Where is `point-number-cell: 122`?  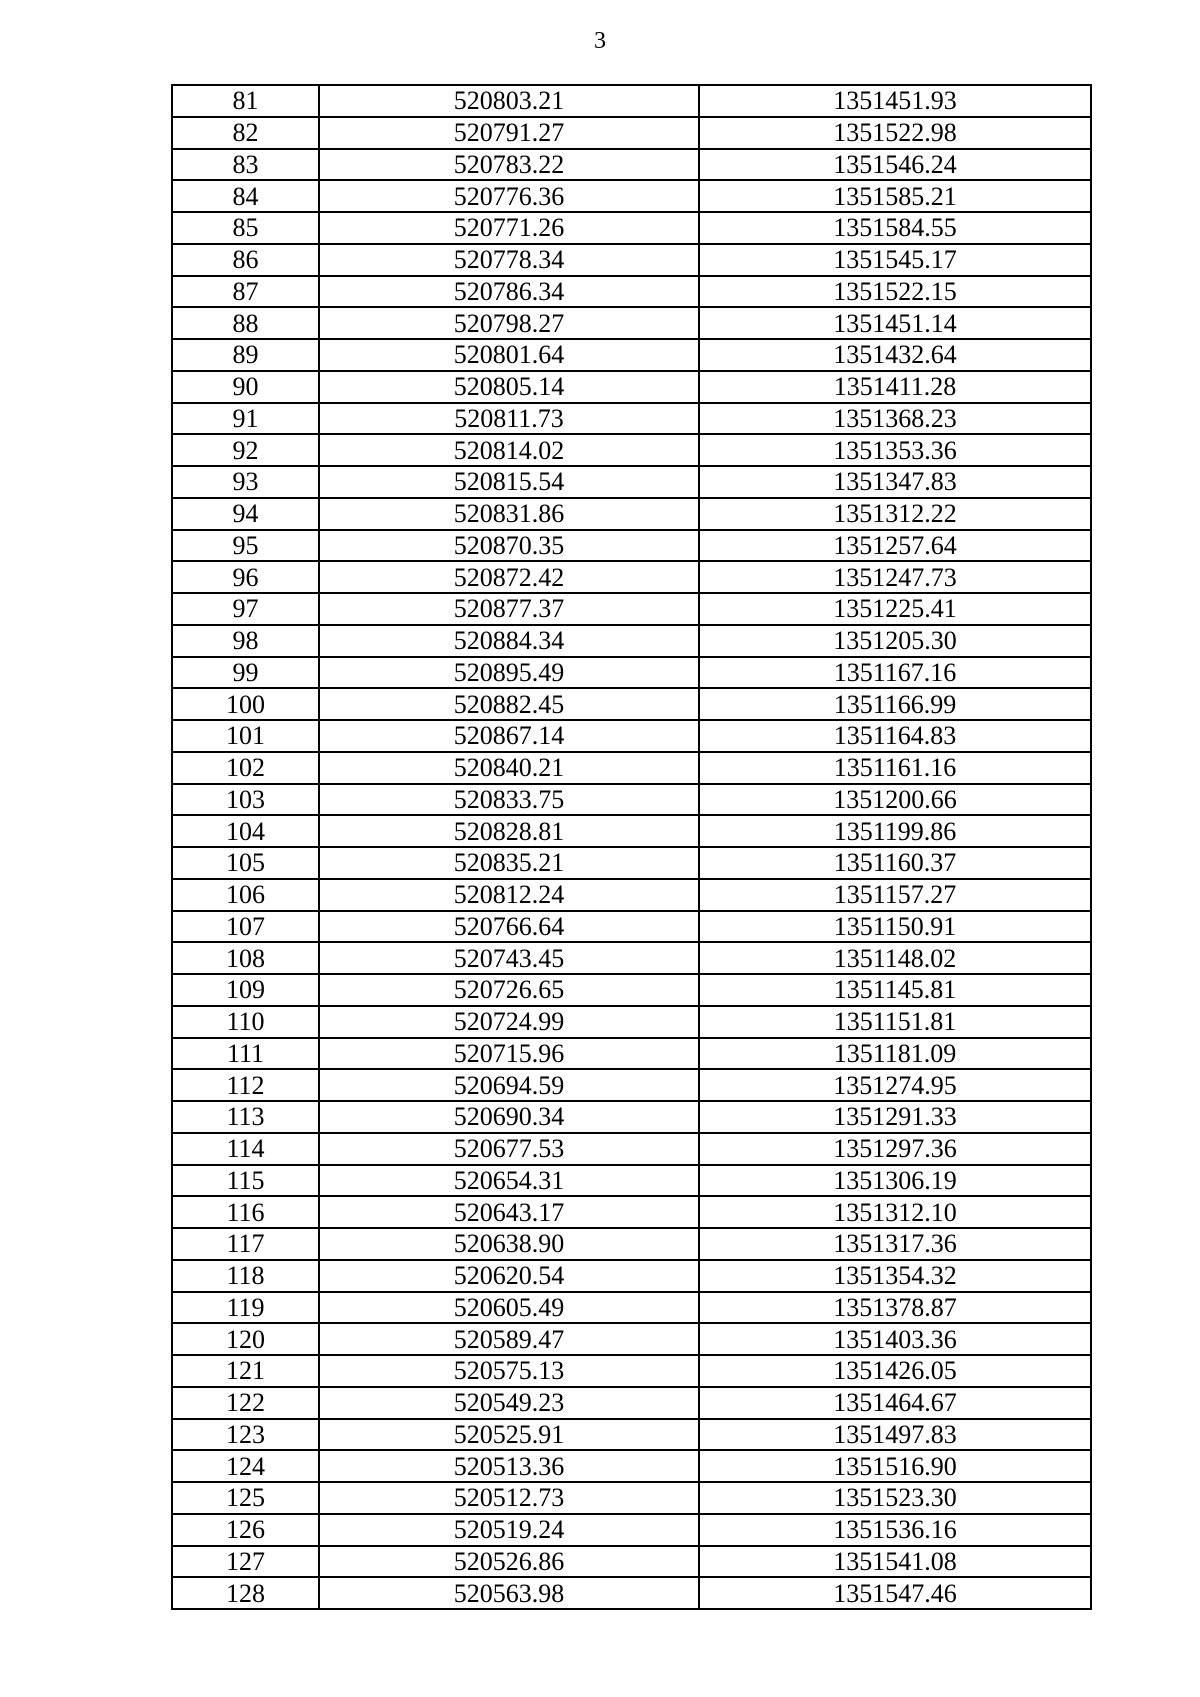 point-number-cell: 122 is located at coordinates (245, 1402).